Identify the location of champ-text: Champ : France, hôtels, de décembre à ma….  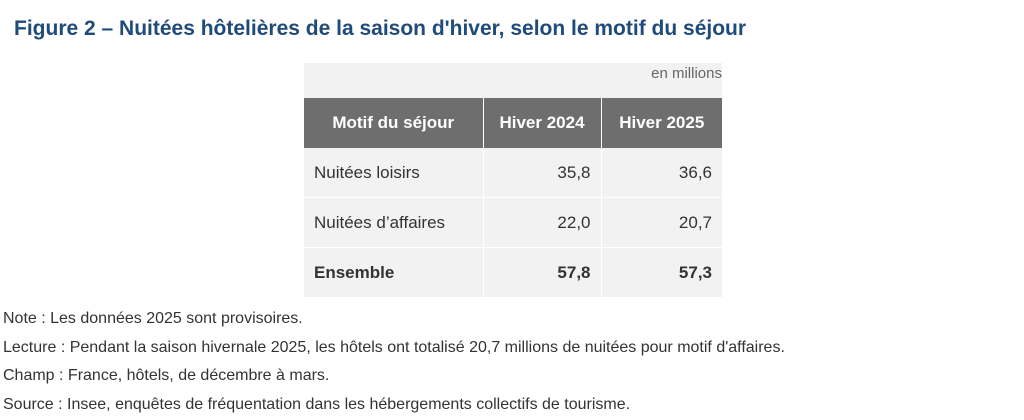
(166, 375).